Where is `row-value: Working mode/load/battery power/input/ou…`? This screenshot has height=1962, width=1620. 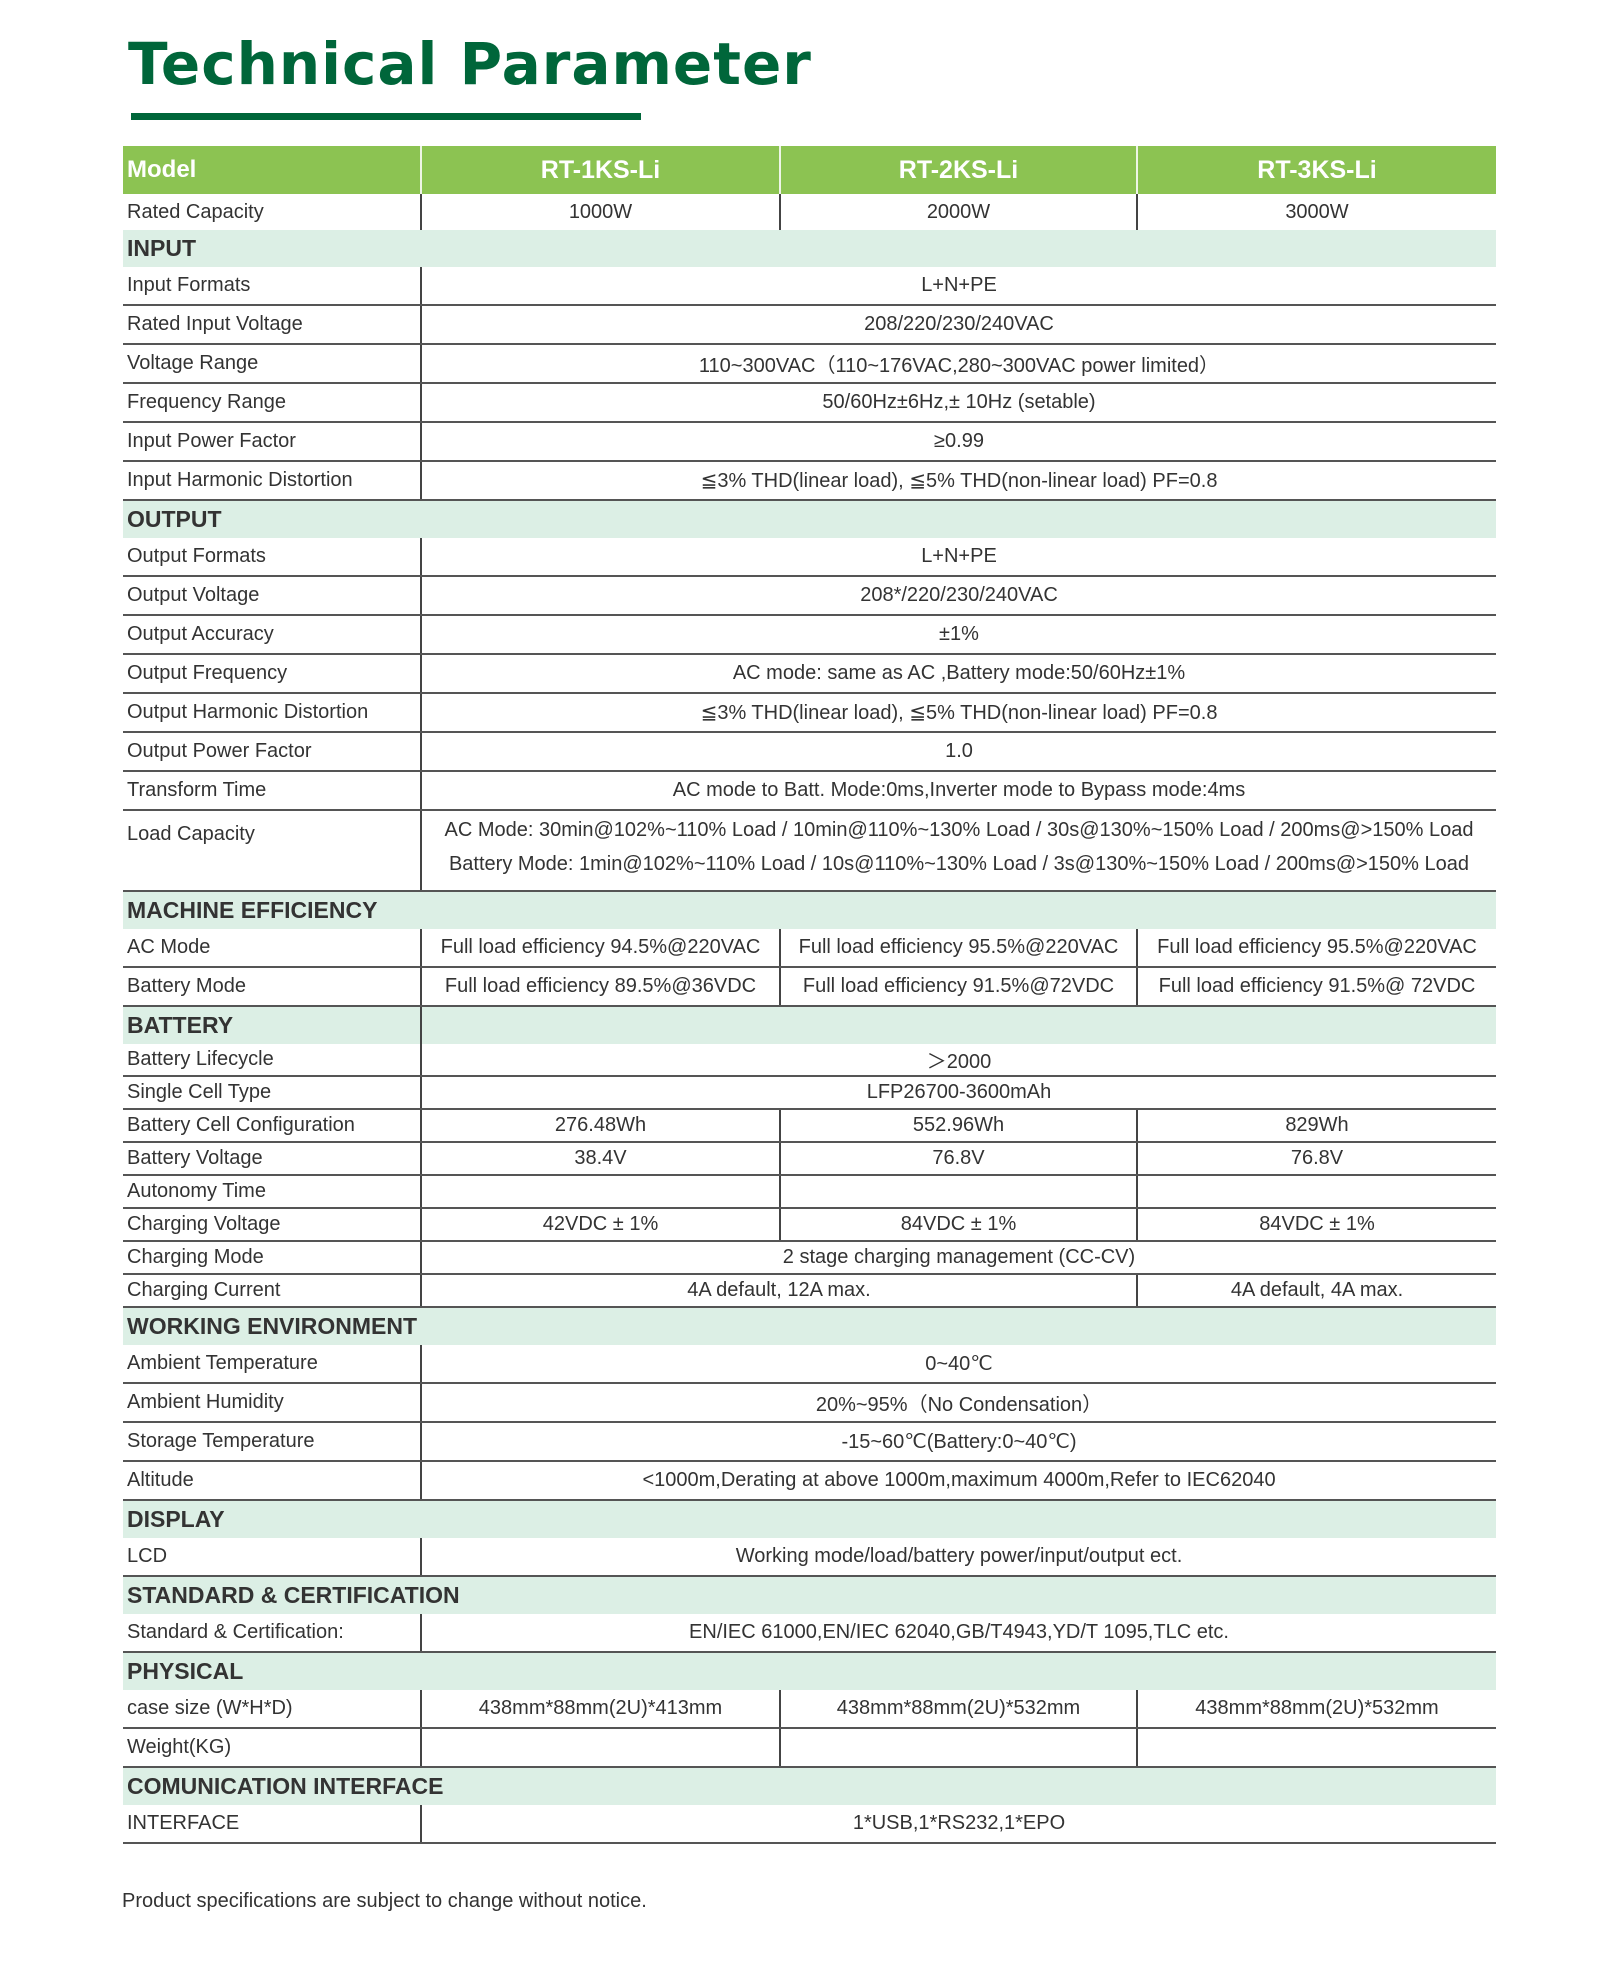 row-value: Working mode/load/battery power/input/ou… is located at coordinates (958, 1557).